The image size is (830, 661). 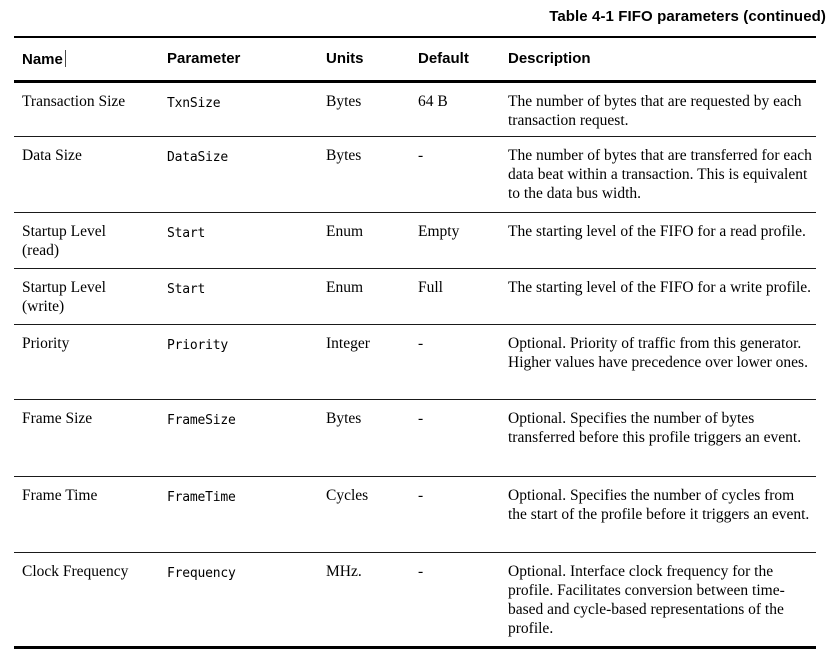 I want to click on cell-default: 64 B, so click(x=463, y=109).